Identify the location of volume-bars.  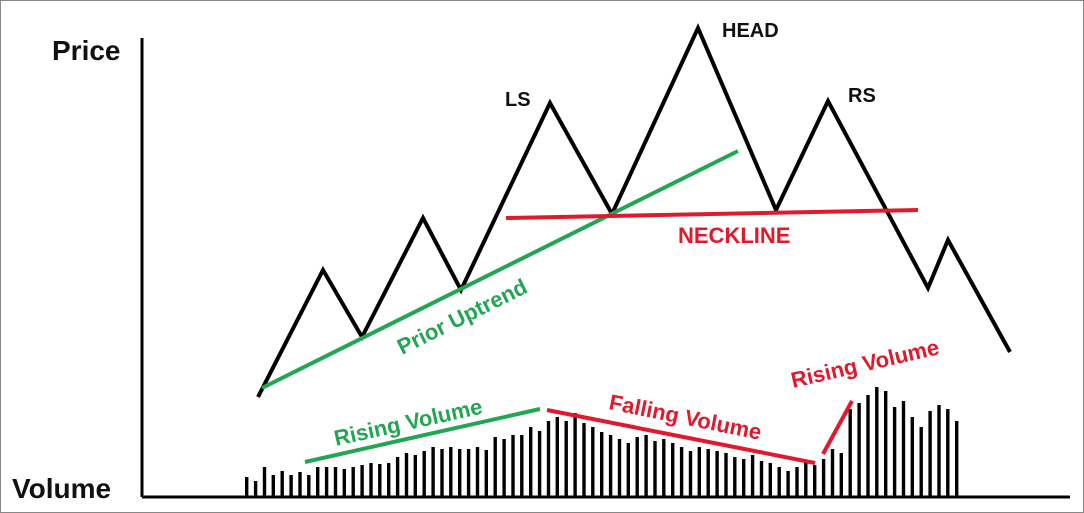
(602, 442).